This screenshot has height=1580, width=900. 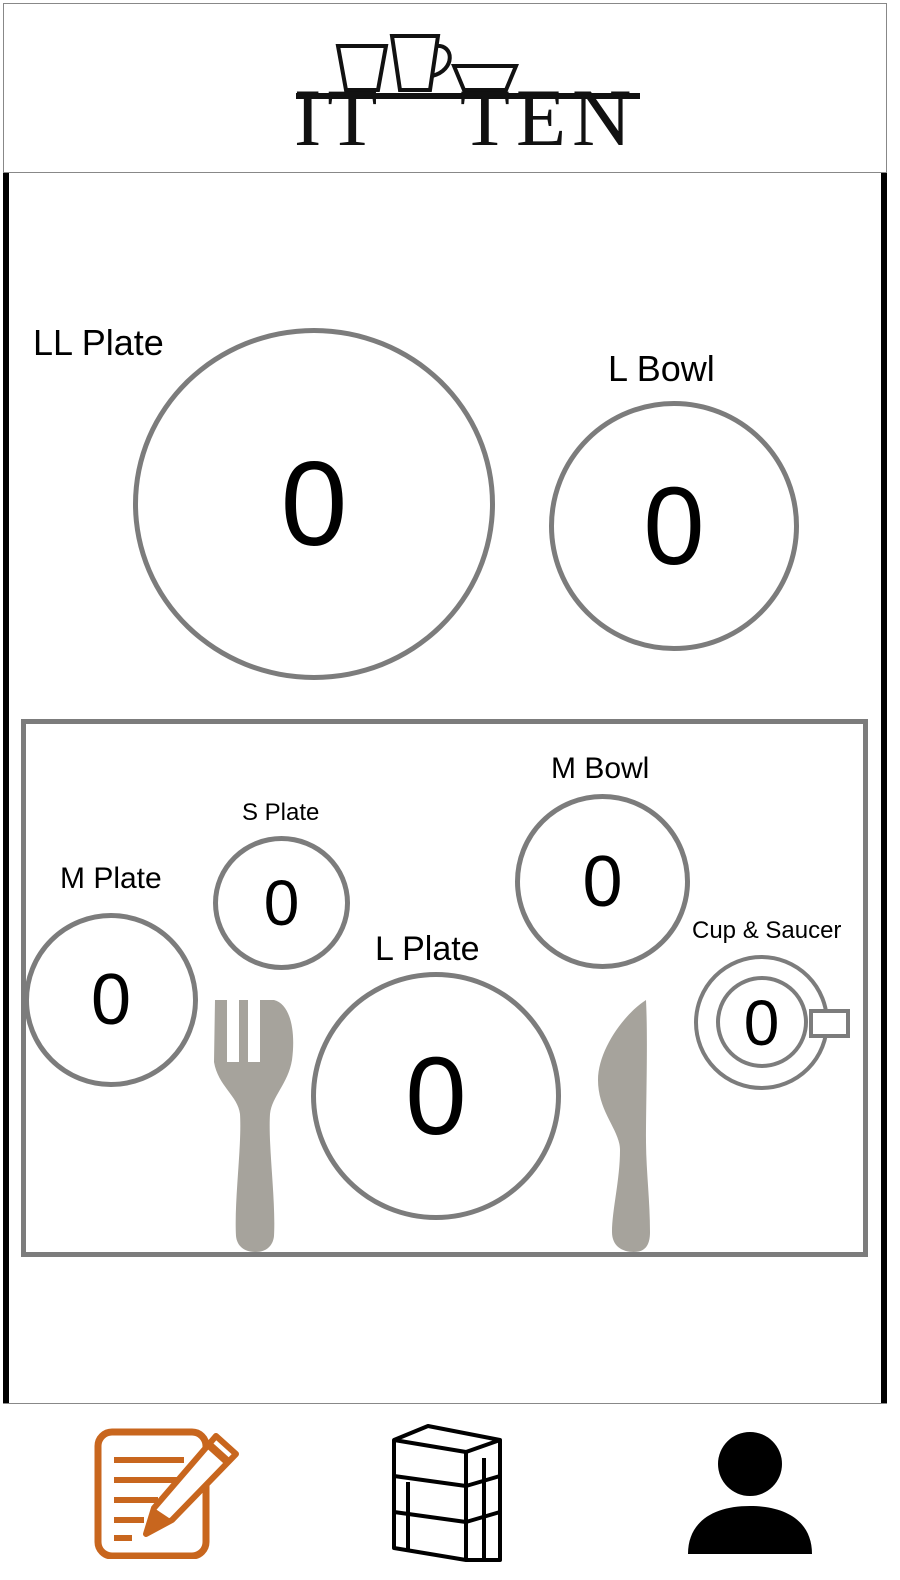 I want to click on m-plate-counter: 0, so click(x=111, y=1000).